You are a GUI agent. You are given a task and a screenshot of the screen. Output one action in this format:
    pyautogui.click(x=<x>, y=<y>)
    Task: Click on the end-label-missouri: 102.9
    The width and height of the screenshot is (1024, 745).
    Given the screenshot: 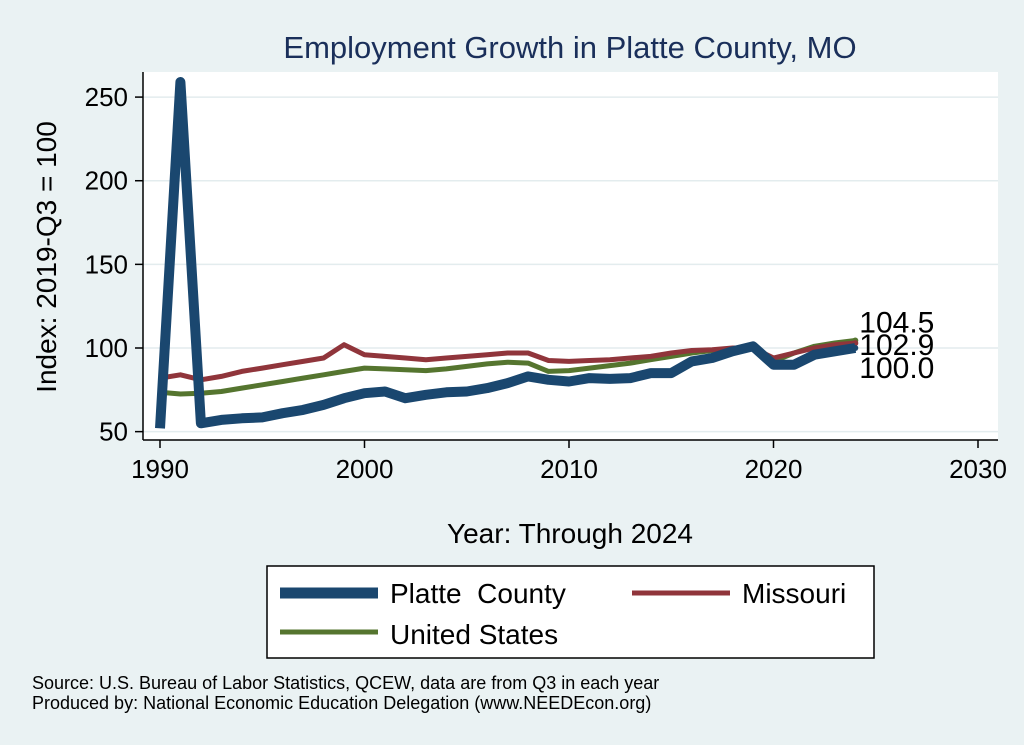 What is the action you would take?
    pyautogui.click(x=896, y=345)
    